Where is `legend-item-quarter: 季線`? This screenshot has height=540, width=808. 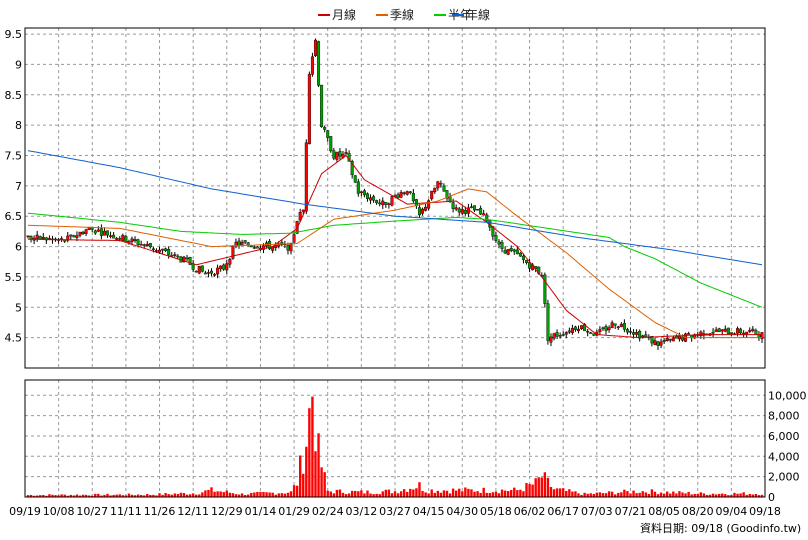
legend-item-quarter: 季線 is located at coordinates (395, 14).